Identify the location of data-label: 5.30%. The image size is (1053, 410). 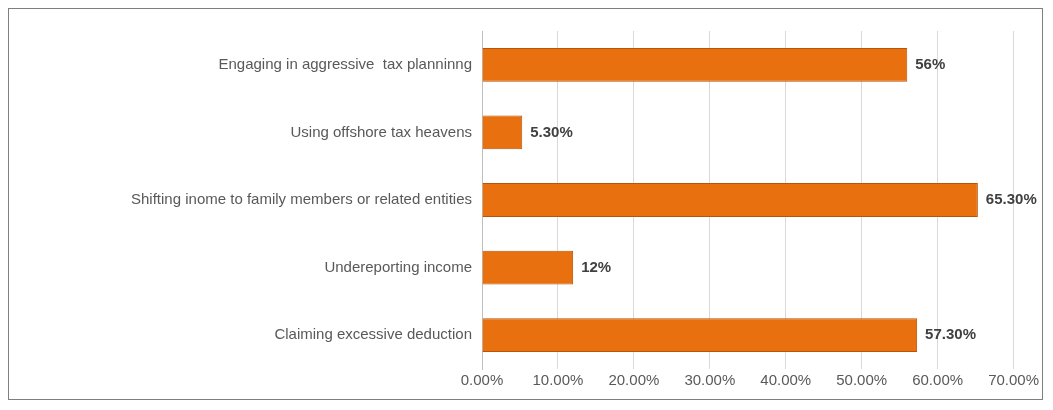
(551, 131).